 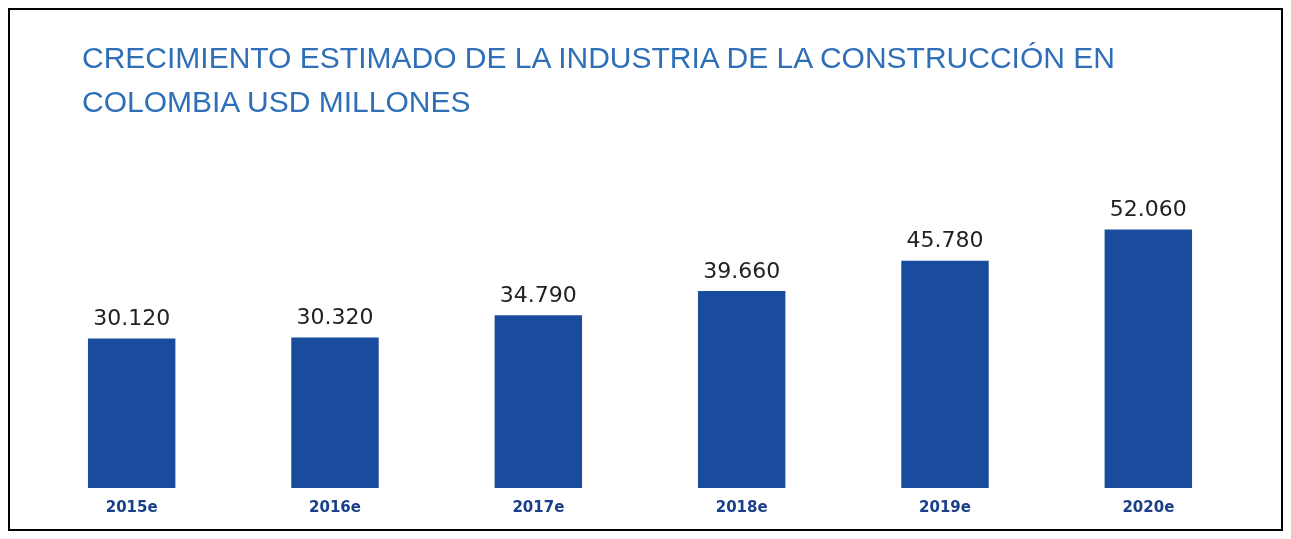 What do you see at coordinates (538, 294) in the screenshot?
I see `data-label: 34.790` at bounding box center [538, 294].